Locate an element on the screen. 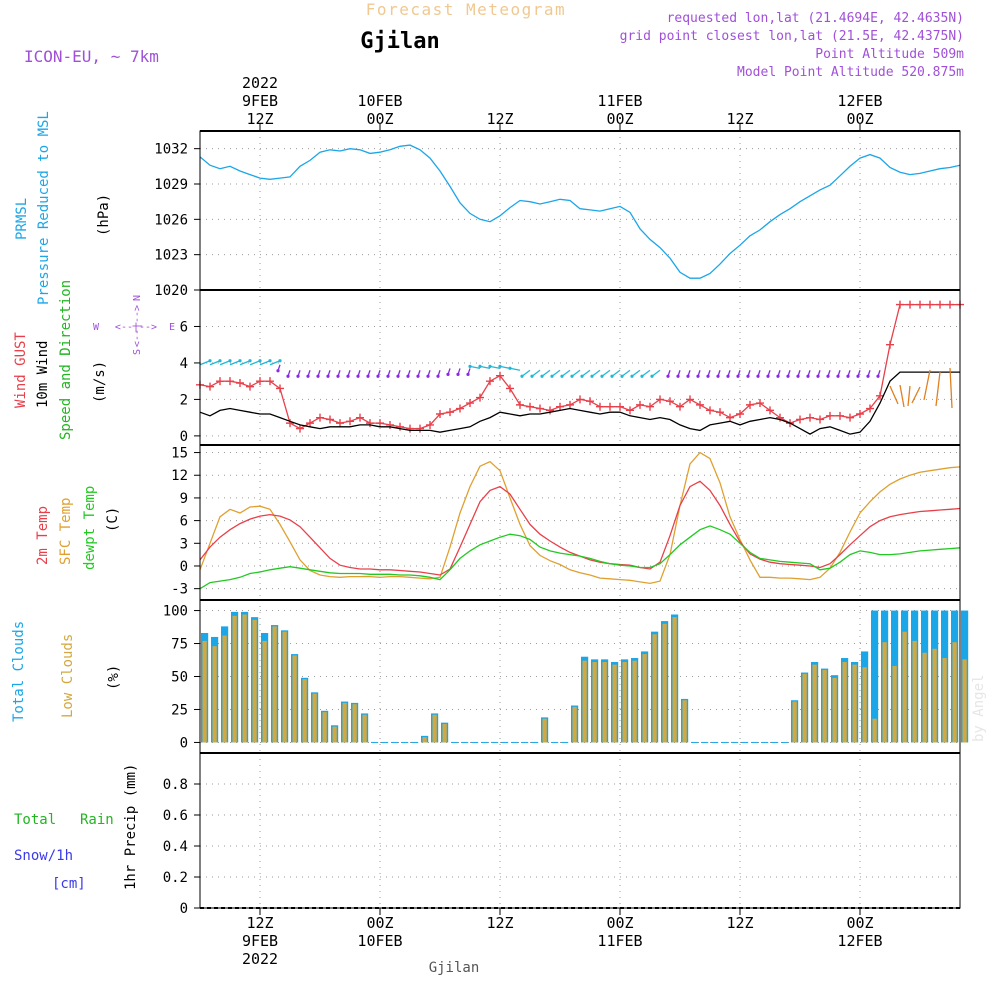 The width and height of the screenshot is (1000, 1000). dir-label: Speed and Direction is located at coordinates (66, 360).